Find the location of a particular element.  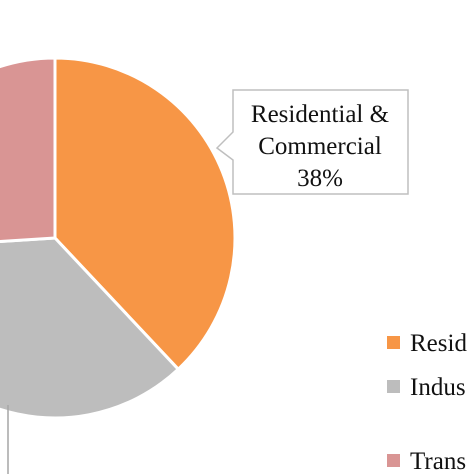

legend-label-industrial: Indus is located at coordinates (438, 387).